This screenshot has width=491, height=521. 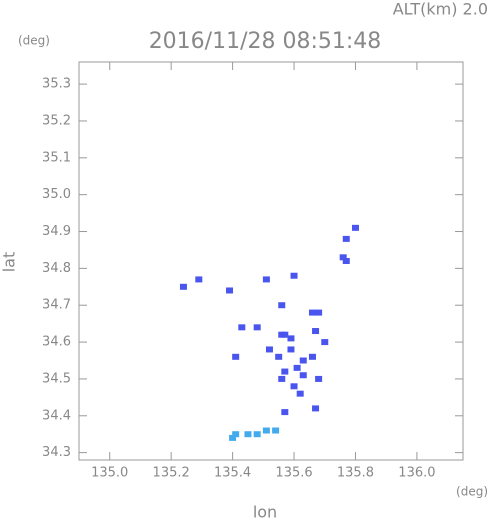 I want to click on y-tick-label: 35.2, so click(x=56, y=120).